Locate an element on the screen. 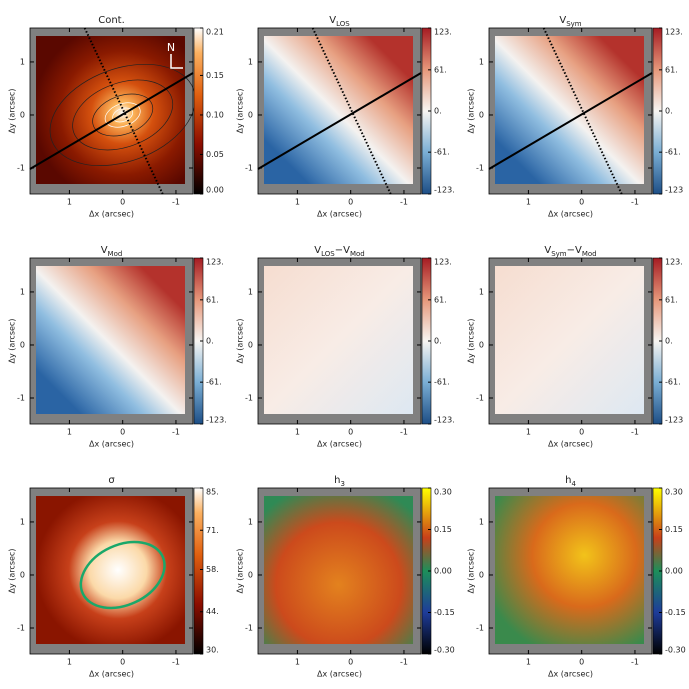  title-part: V is located at coordinates (104, 250).